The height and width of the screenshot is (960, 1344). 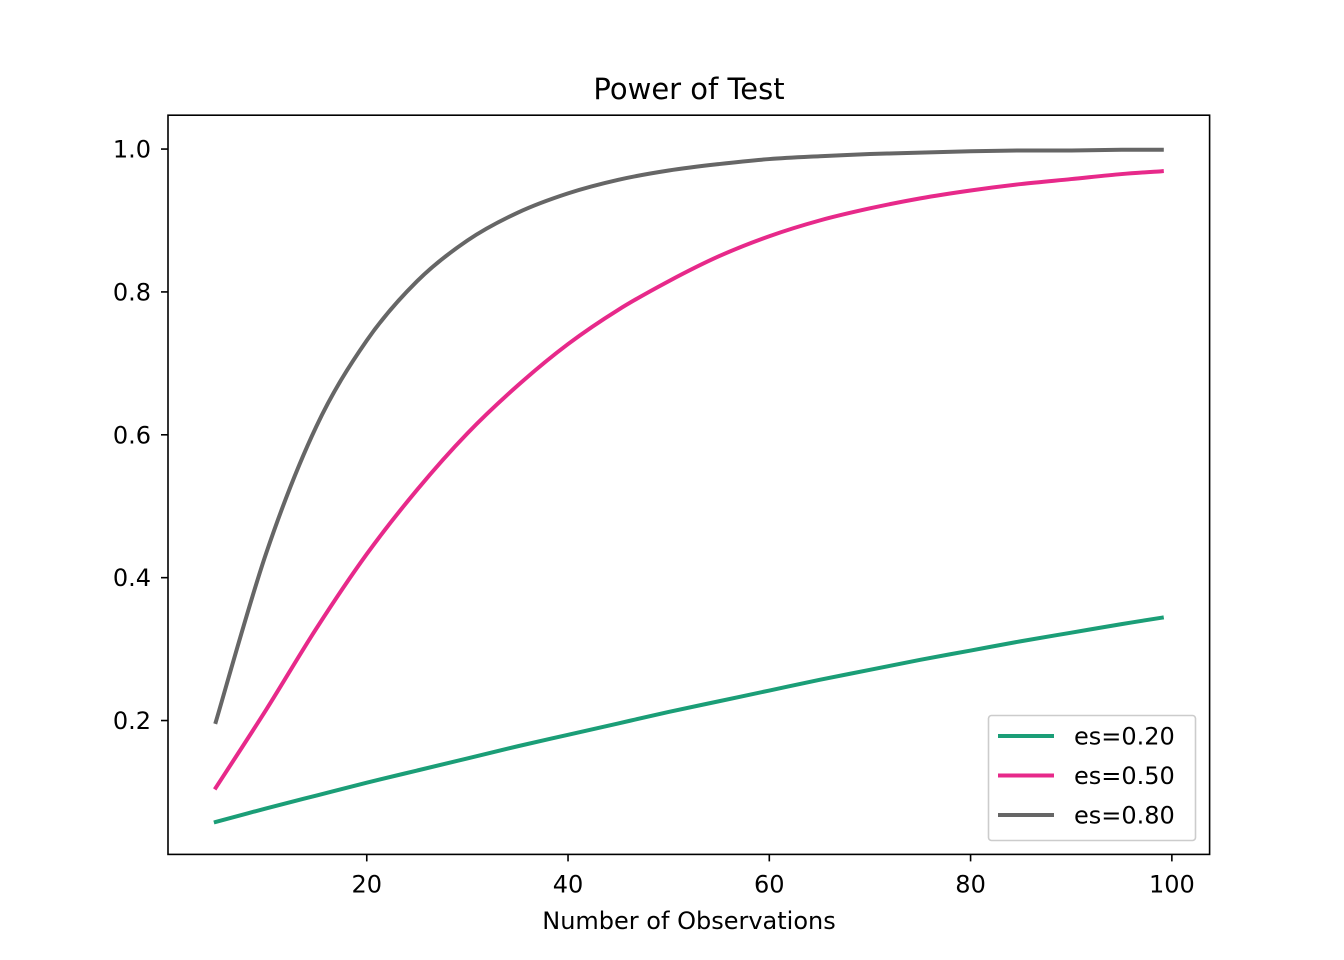 I want to click on legend-items: es=0.20 es=0.50 es=0.80, so click(x=1086, y=776).